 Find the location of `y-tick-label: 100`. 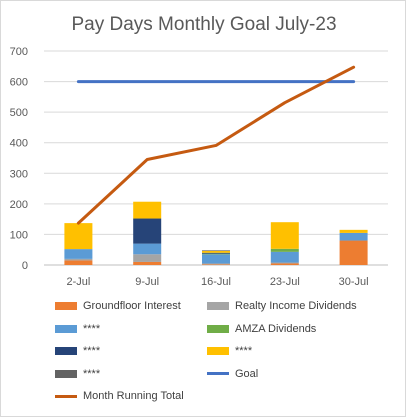

y-tick-label: 100 is located at coordinates (19, 235).